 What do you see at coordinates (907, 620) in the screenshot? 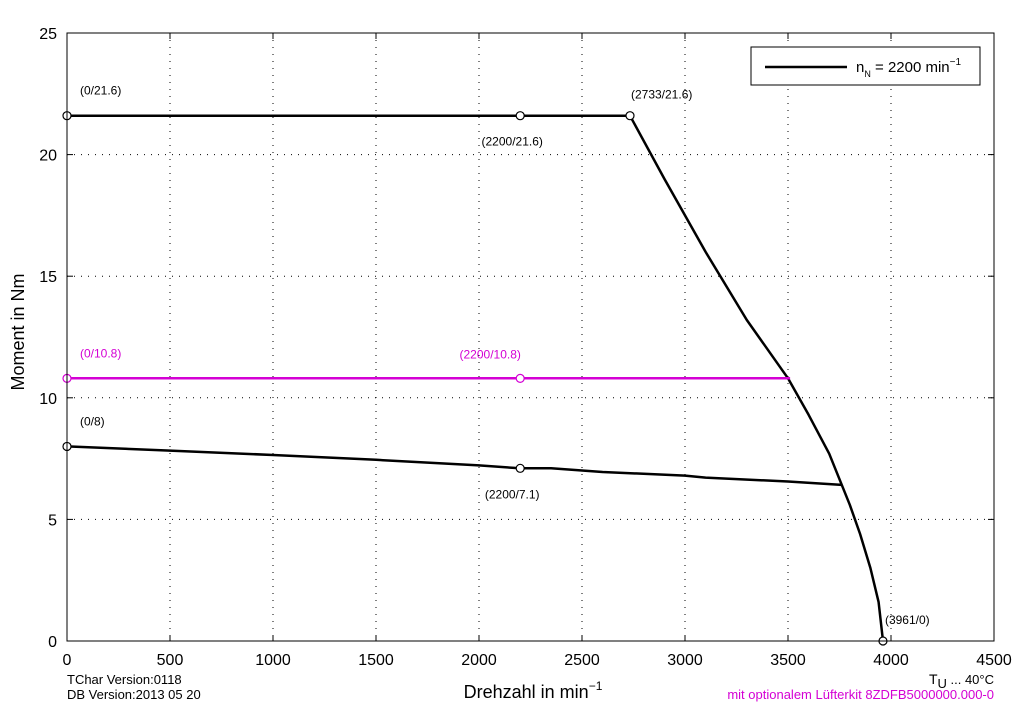
I see `data-point-label: (3961/0)` at bounding box center [907, 620].